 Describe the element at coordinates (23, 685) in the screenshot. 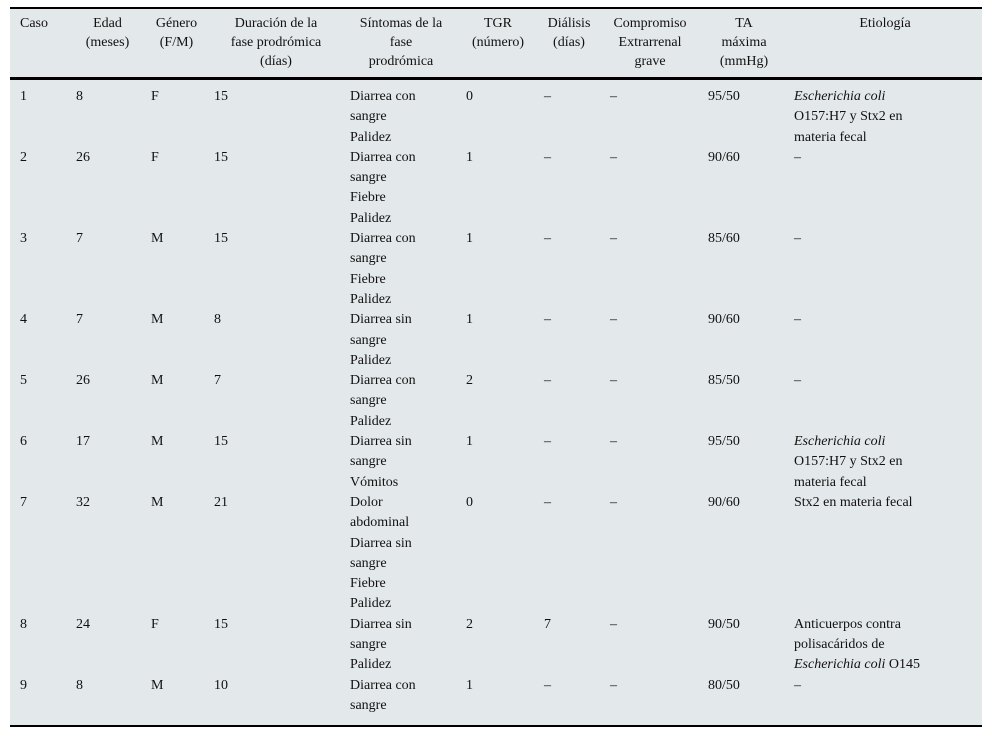

I see `cell-caso: 9` at that location.